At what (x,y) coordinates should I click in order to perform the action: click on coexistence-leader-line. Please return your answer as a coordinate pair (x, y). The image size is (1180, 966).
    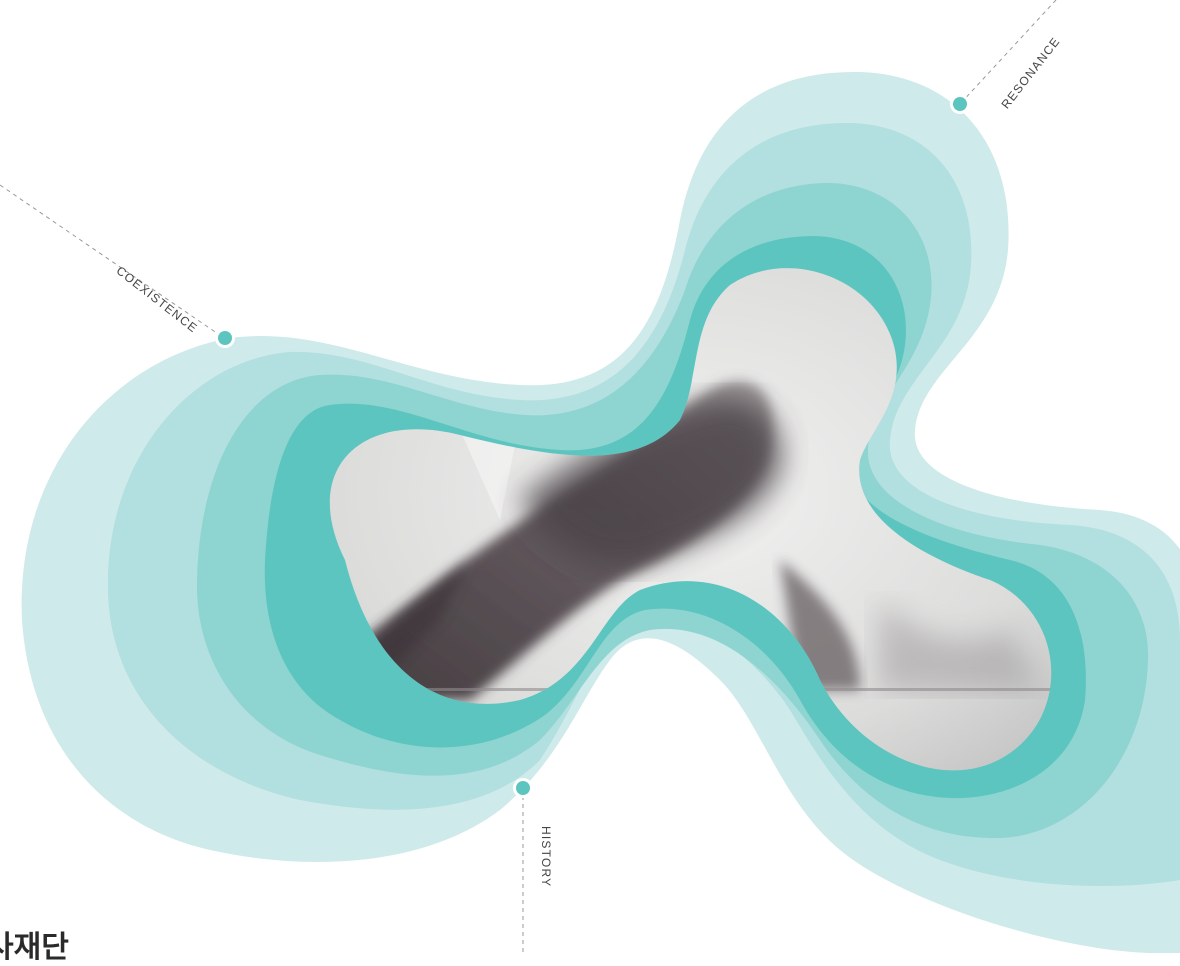
    Looking at the image, I should click on (112, 261).